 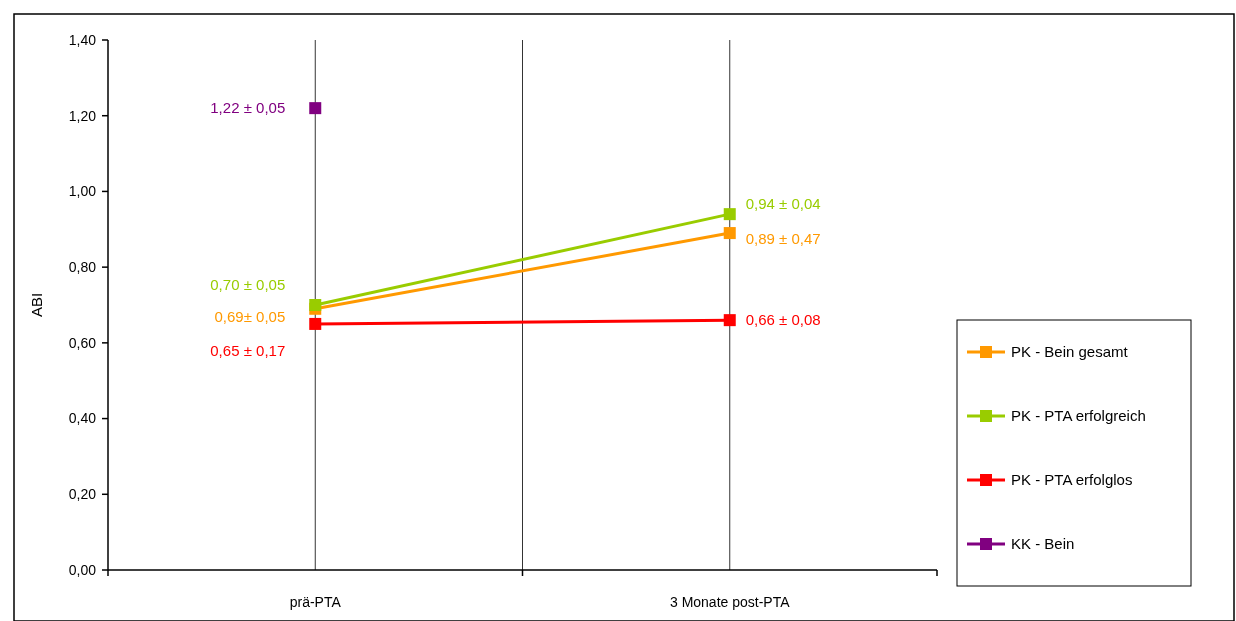 I want to click on y-tick-label: 1,40, so click(x=82, y=39).